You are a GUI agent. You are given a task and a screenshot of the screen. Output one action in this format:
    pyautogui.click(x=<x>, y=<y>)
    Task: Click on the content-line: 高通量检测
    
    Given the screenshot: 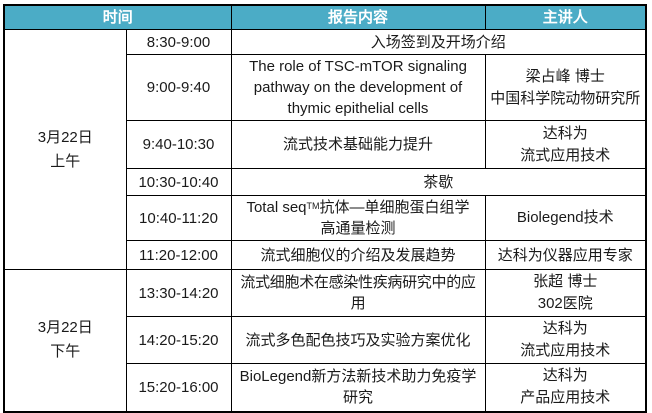 What is the action you would take?
    pyautogui.click(x=358, y=228)
    